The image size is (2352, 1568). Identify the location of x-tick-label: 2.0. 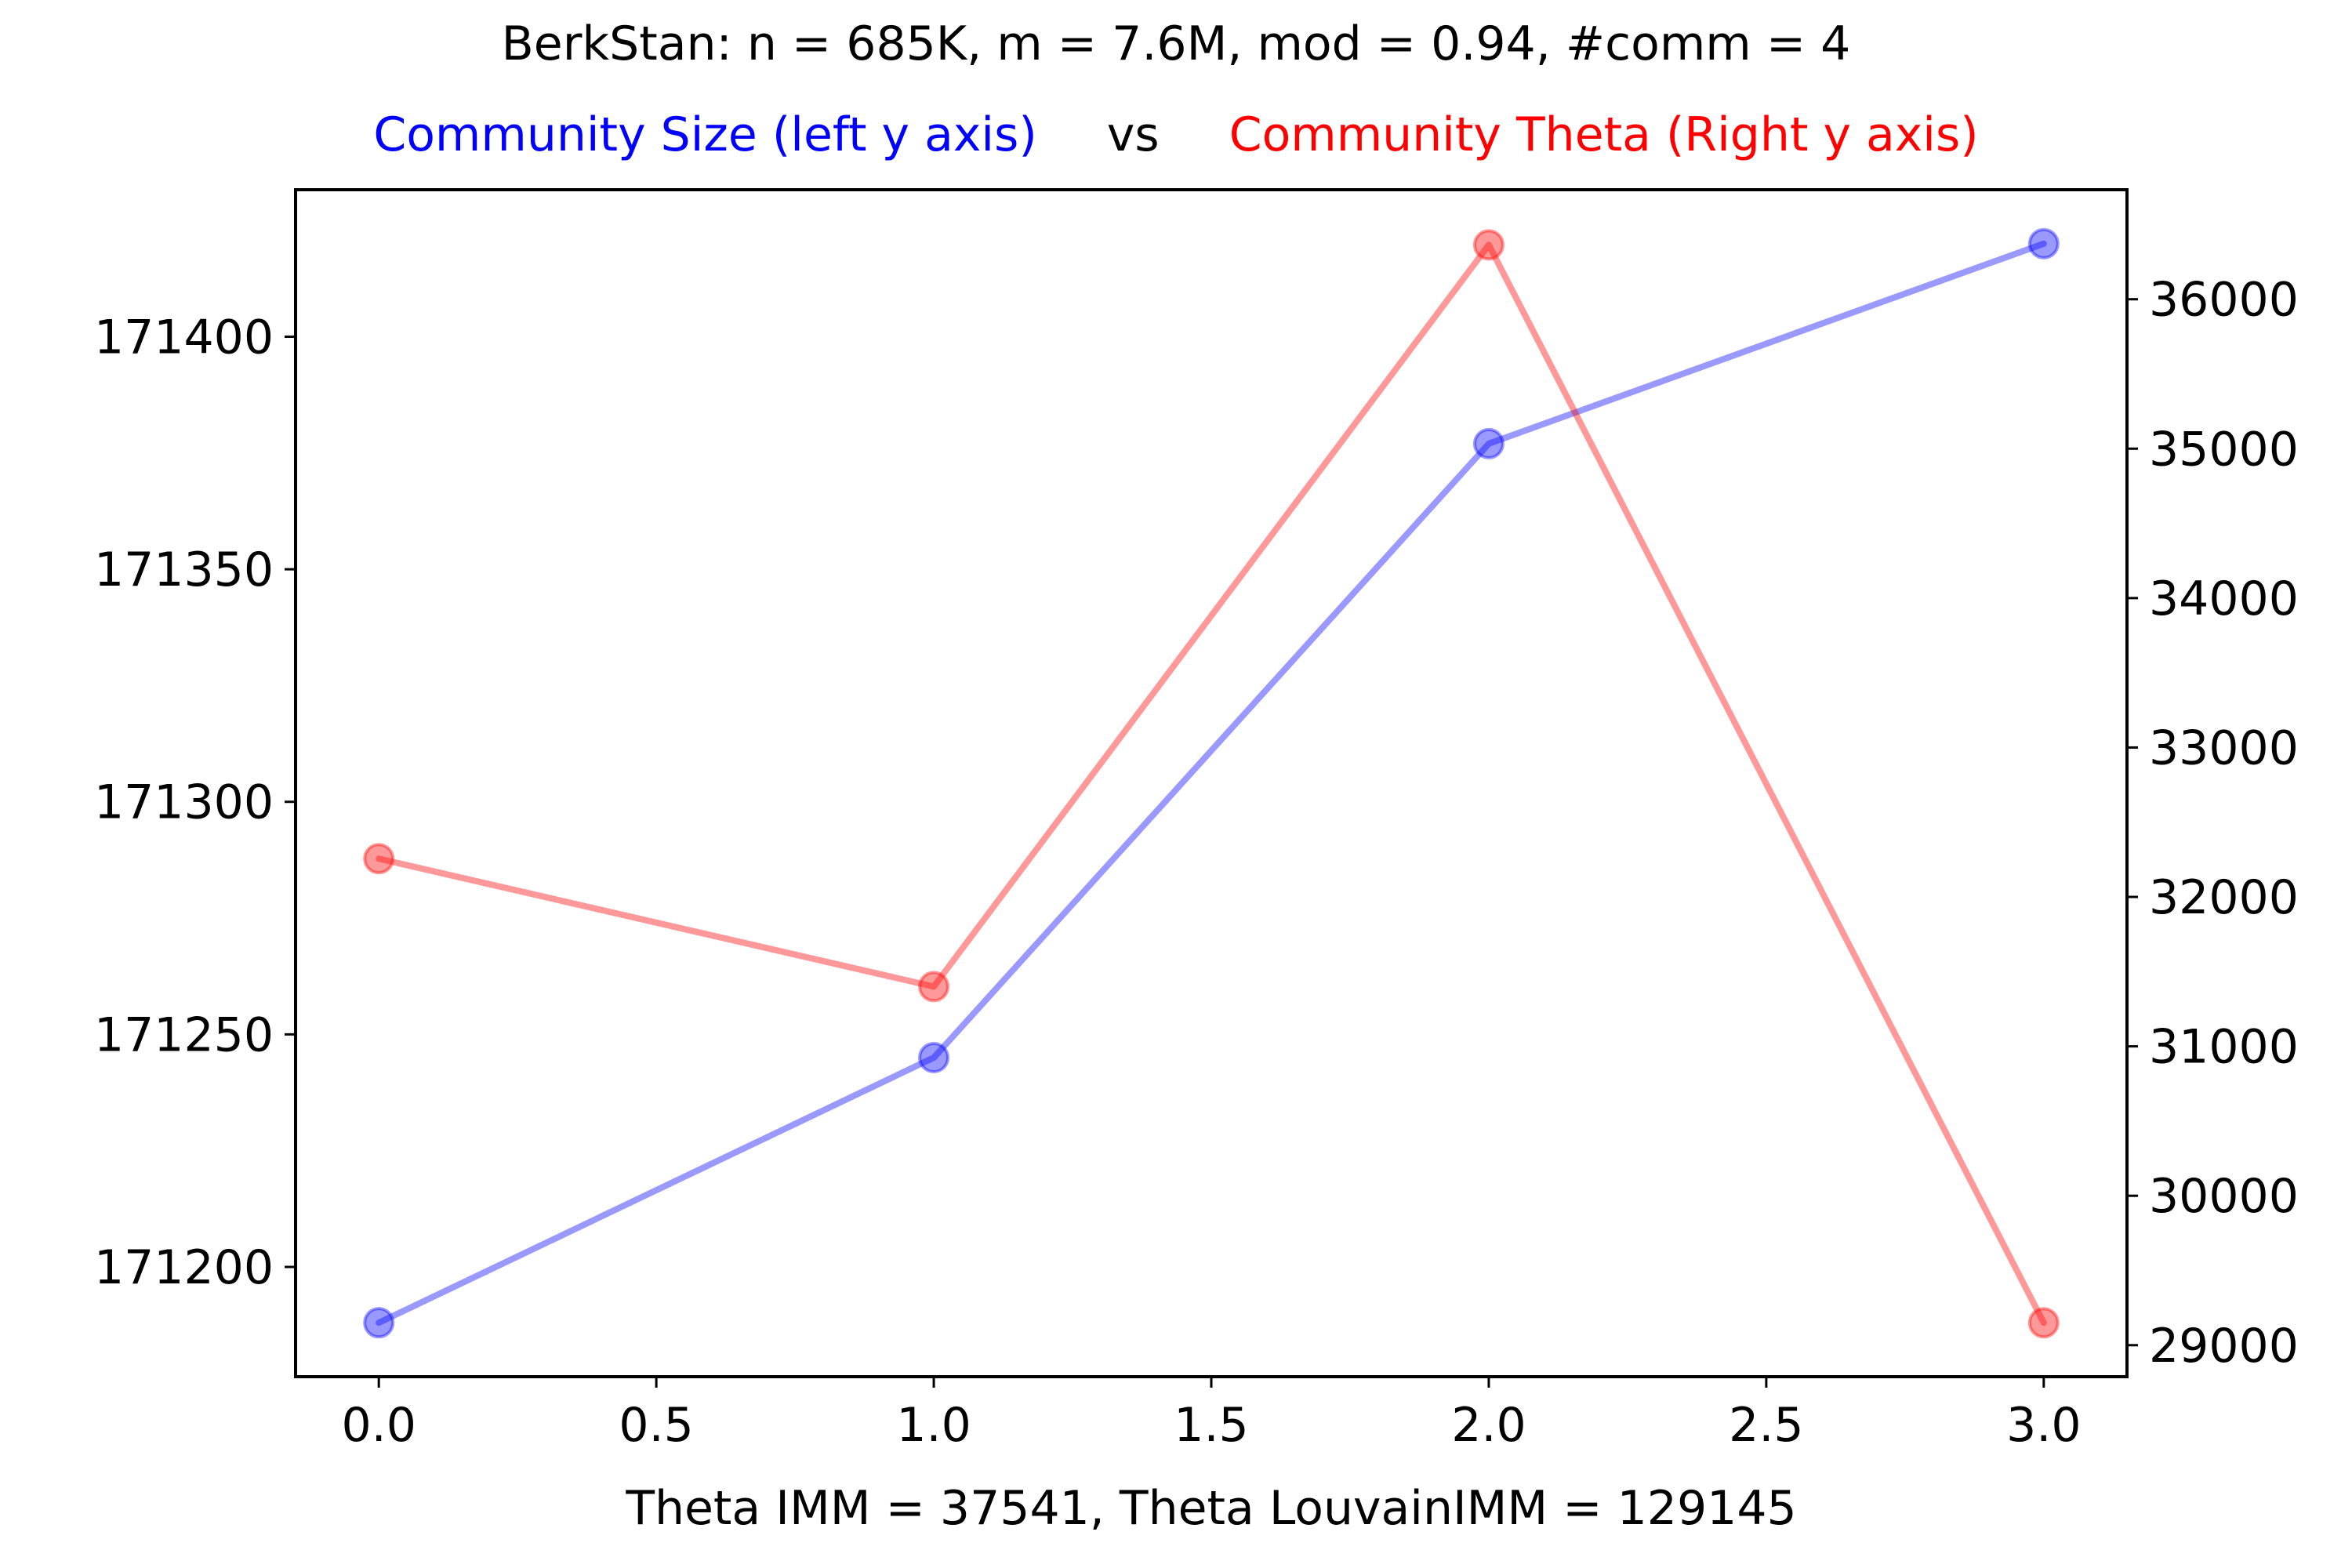
(1488, 1425).